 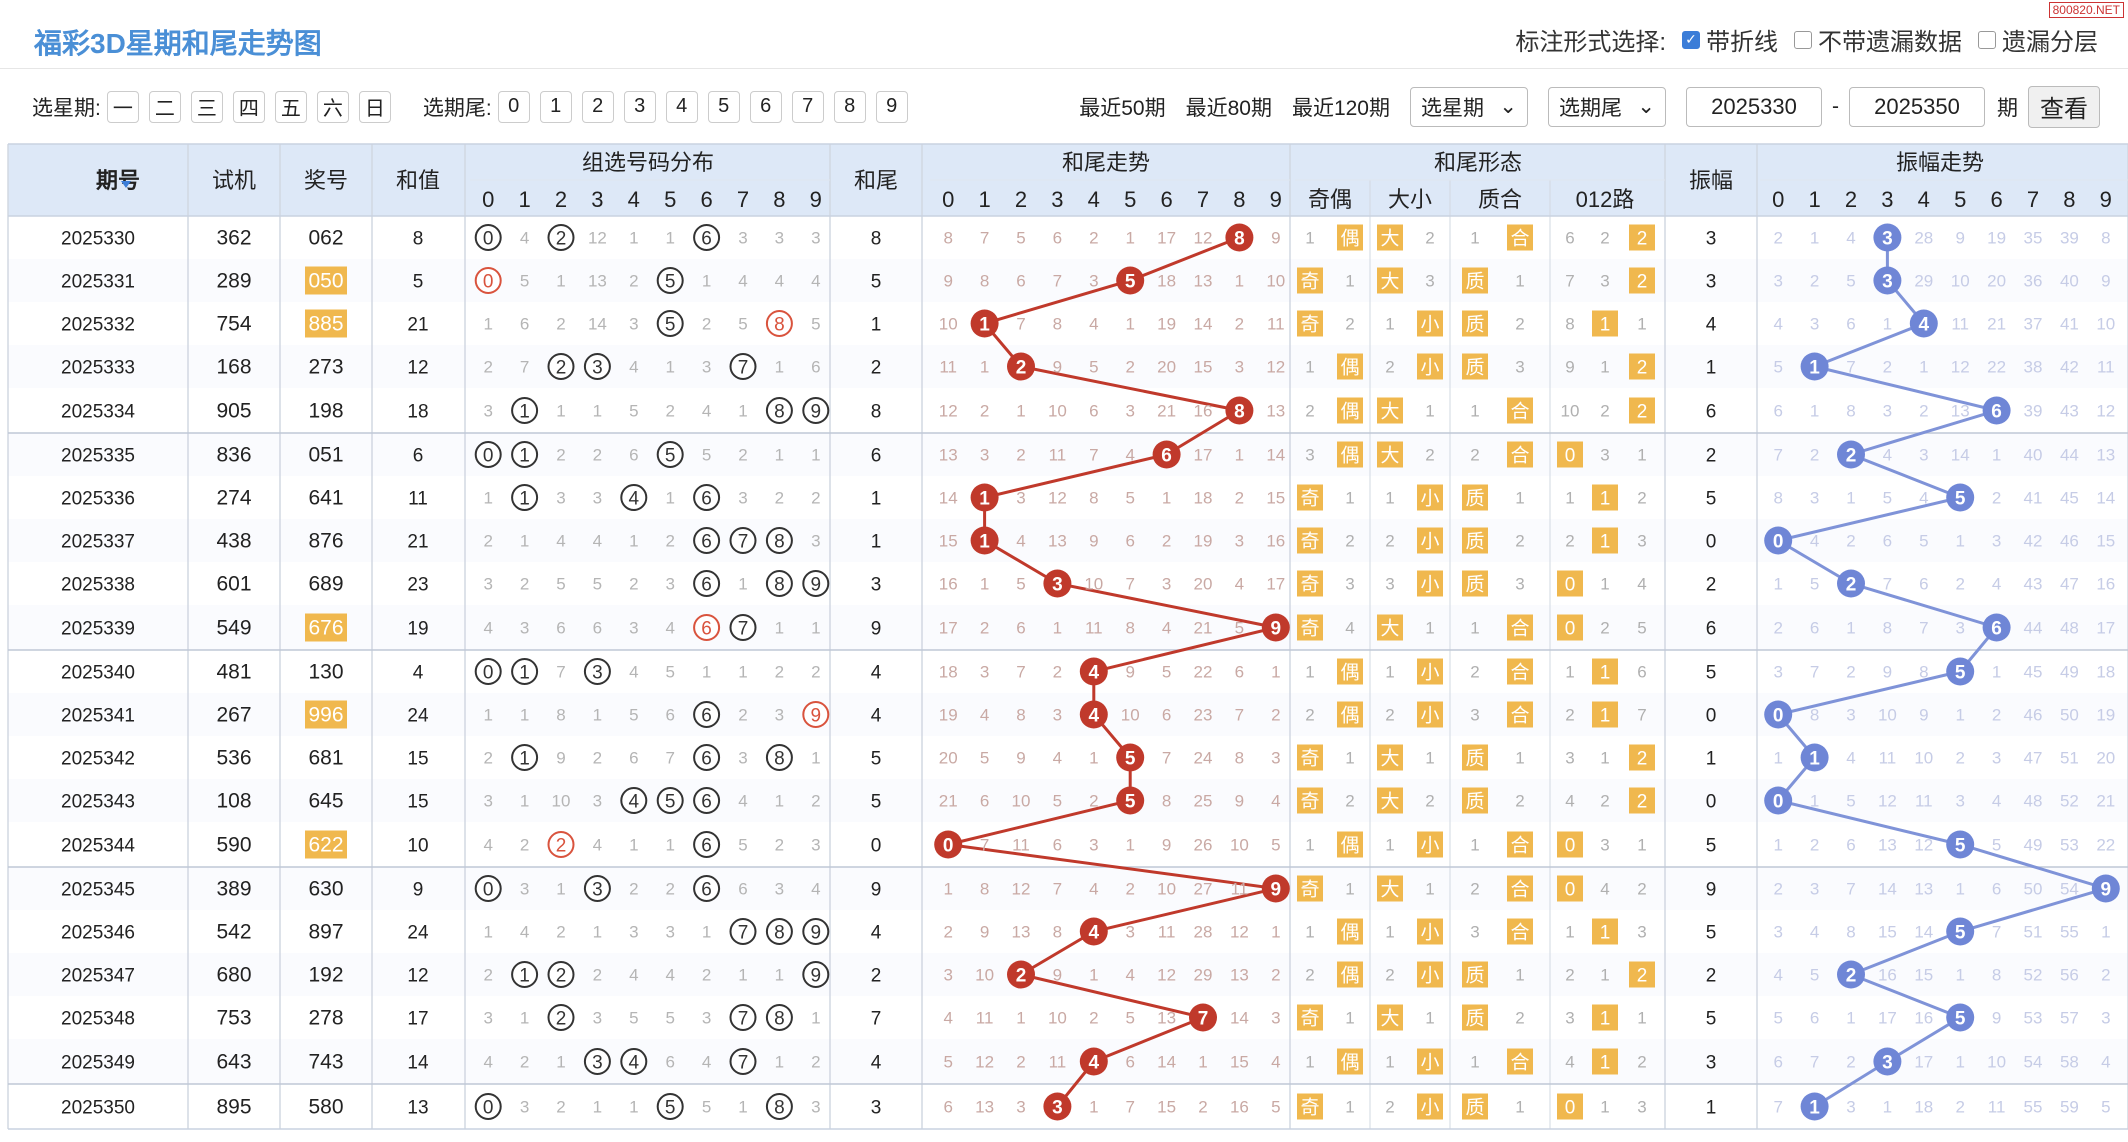 I want to click on weekday-button: 五, so click(x=290, y=106).